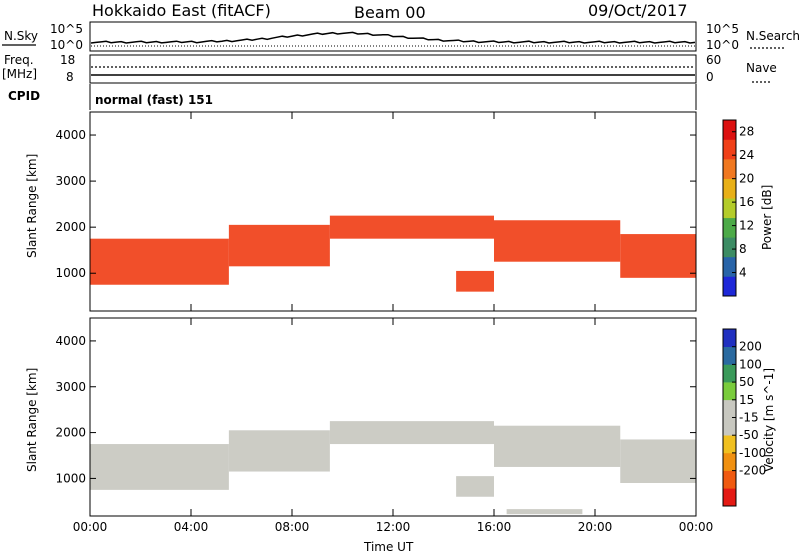  Describe the element at coordinates (722, 45) in the screenshot. I see `nsearch-tick-low: 10^0` at that location.